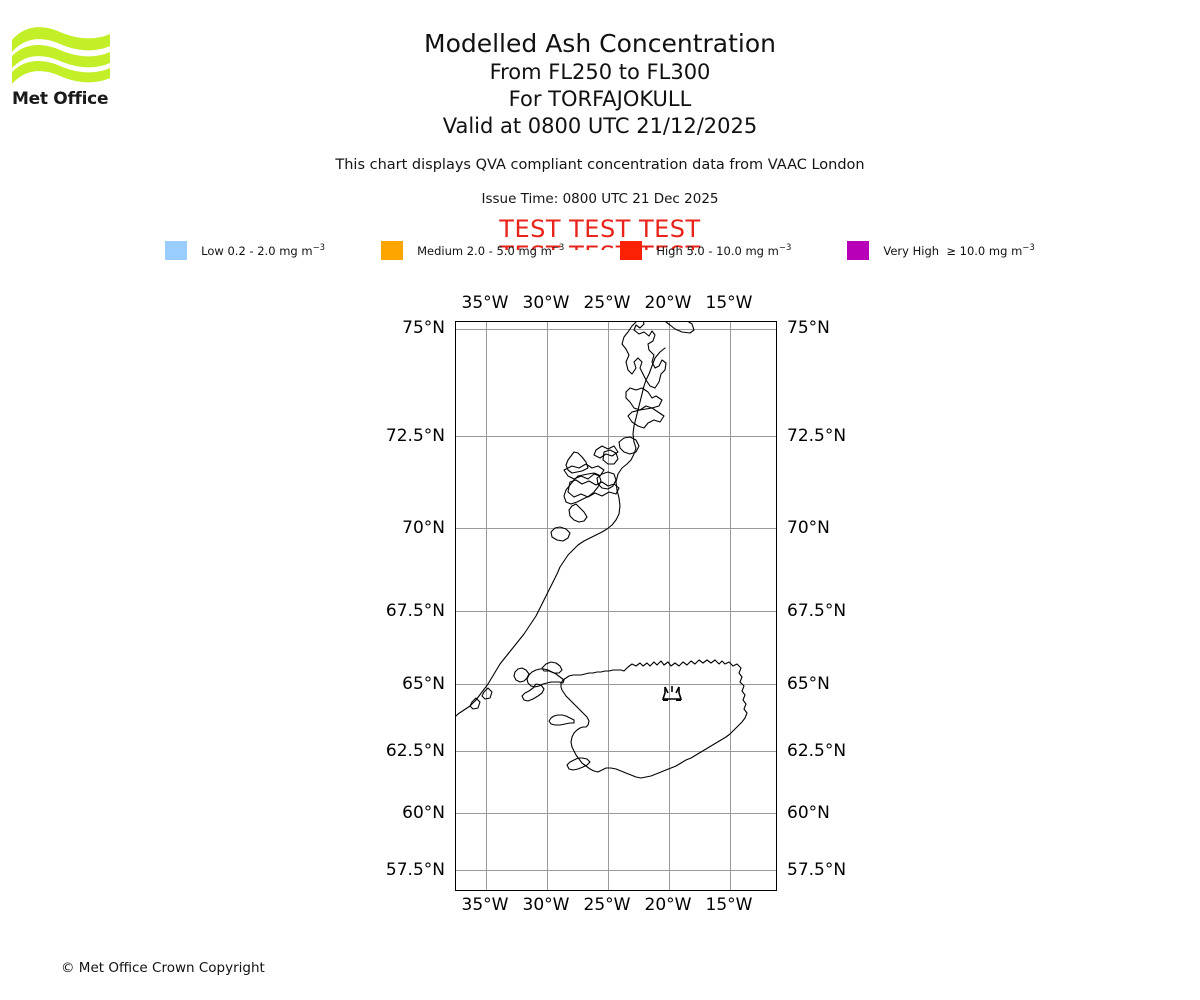 The height and width of the screenshot is (1000, 1200). What do you see at coordinates (817, 870) in the screenshot?
I see `lat-tick-right-7: 57.5°N` at bounding box center [817, 870].